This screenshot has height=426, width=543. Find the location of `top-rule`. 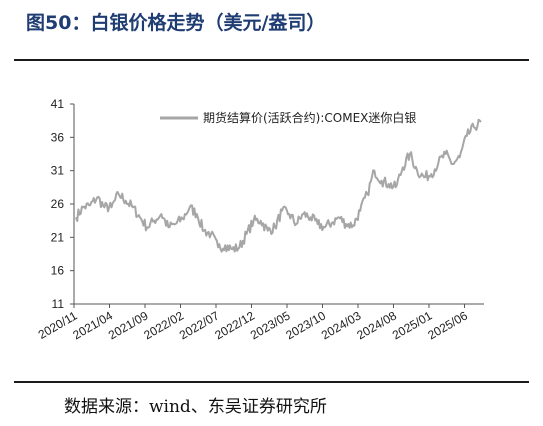

top-rule is located at coordinates (271, 60).